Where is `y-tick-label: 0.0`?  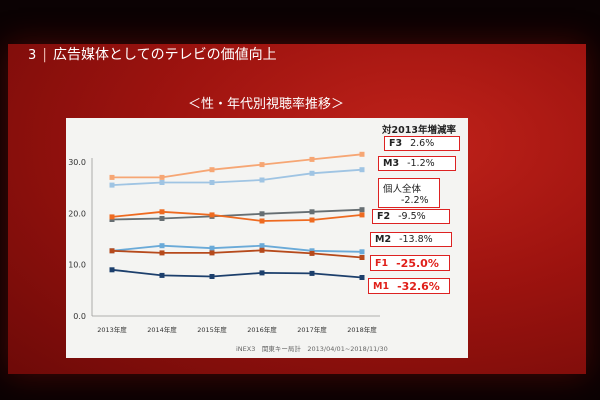
y-tick-label: 0.0 is located at coordinates (79, 316).